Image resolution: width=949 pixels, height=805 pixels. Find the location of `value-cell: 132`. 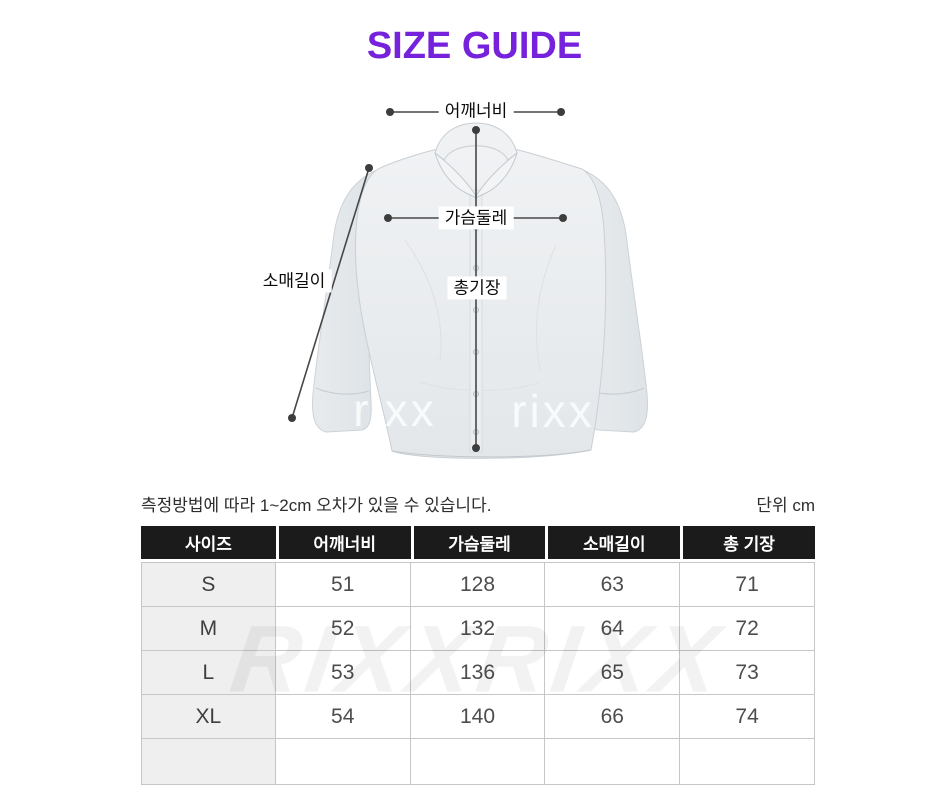

value-cell: 132 is located at coordinates (478, 629).